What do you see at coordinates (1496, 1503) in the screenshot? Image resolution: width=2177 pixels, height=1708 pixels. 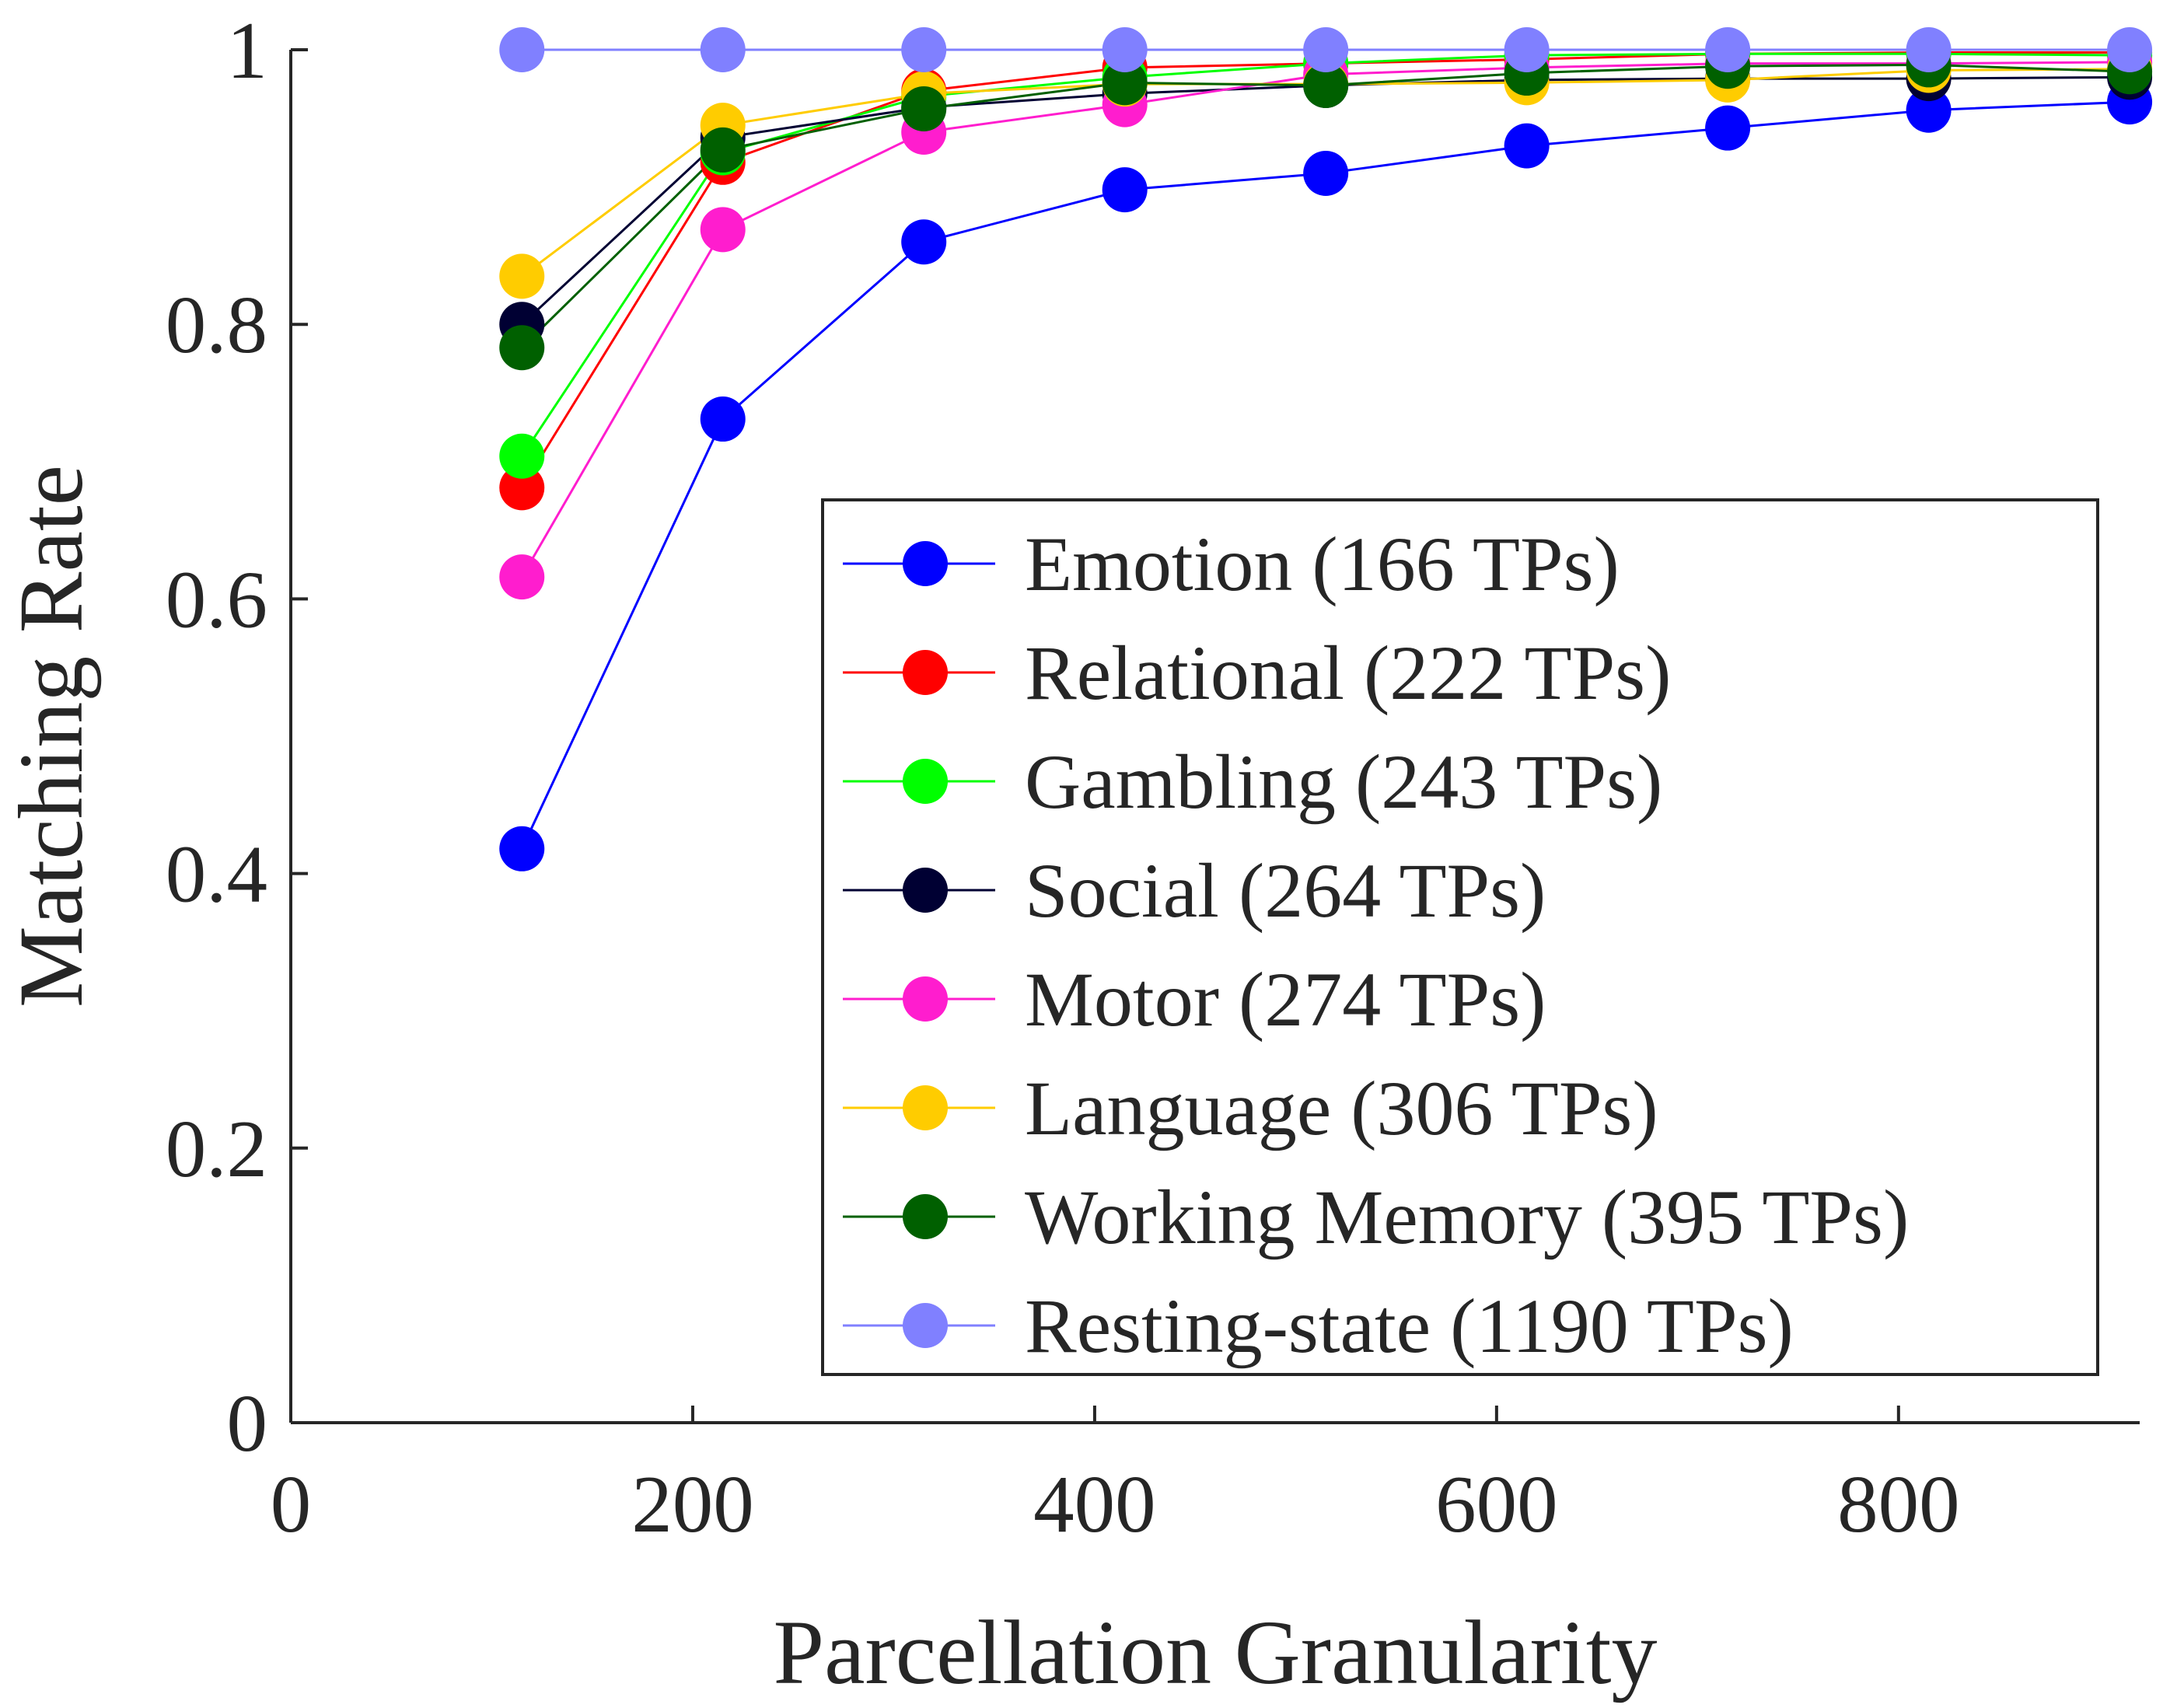 I see `x-tick-label: 600` at bounding box center [1496, 1503].